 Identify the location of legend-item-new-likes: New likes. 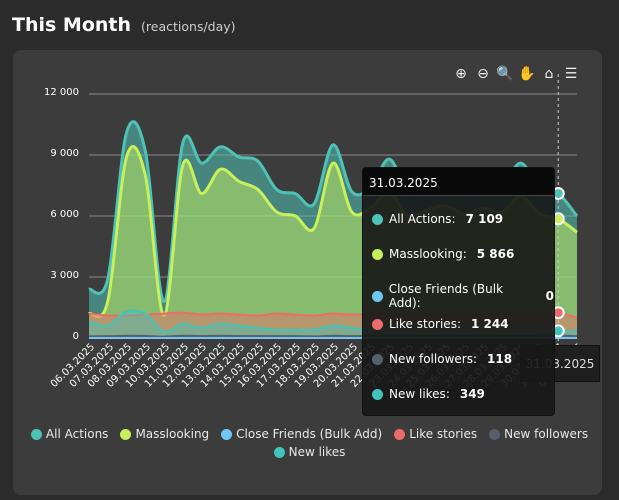
(309, 452).